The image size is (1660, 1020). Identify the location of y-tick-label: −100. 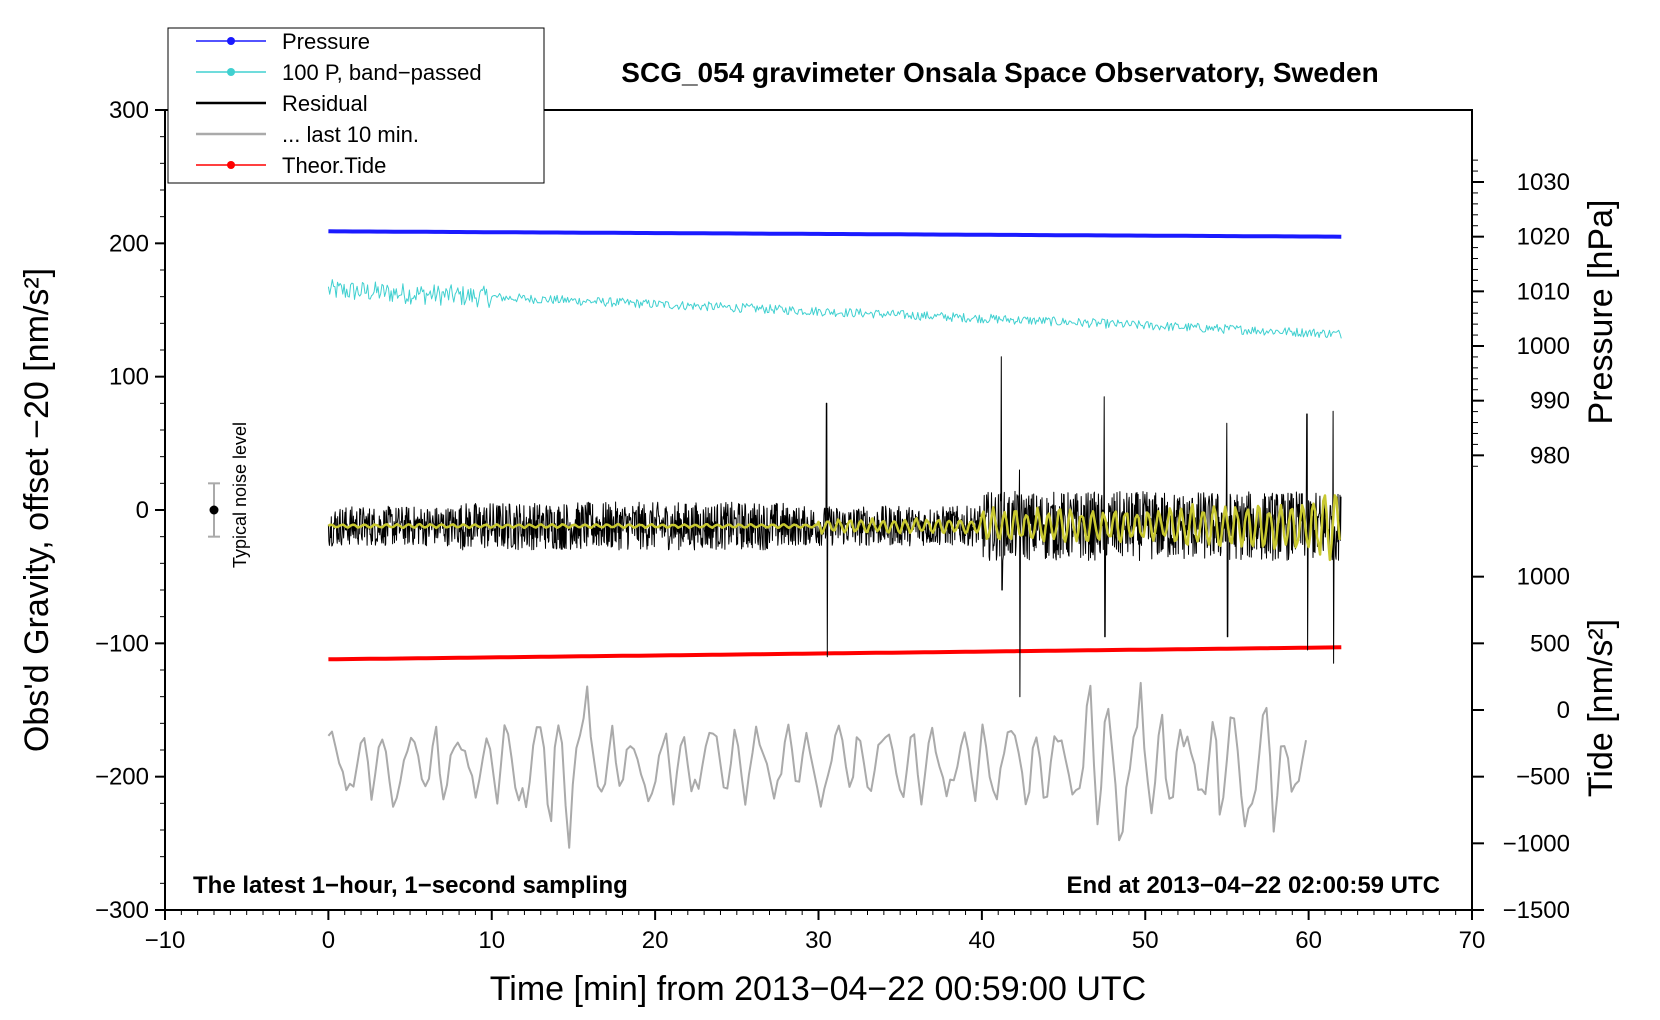
(122, 643).